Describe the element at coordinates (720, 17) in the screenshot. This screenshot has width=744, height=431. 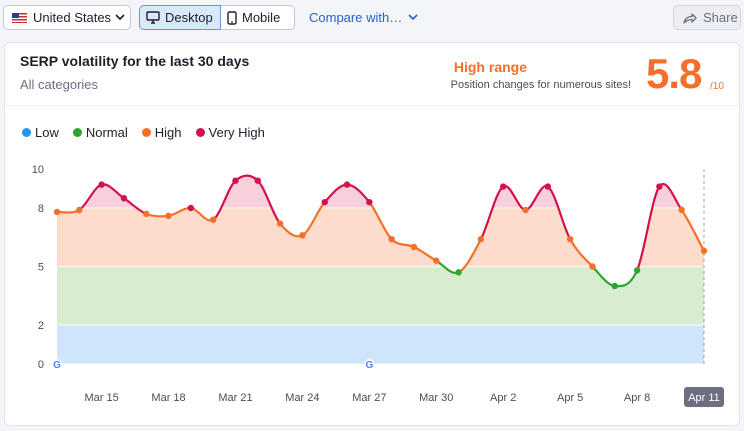
I see `share-label: Share` at that location.